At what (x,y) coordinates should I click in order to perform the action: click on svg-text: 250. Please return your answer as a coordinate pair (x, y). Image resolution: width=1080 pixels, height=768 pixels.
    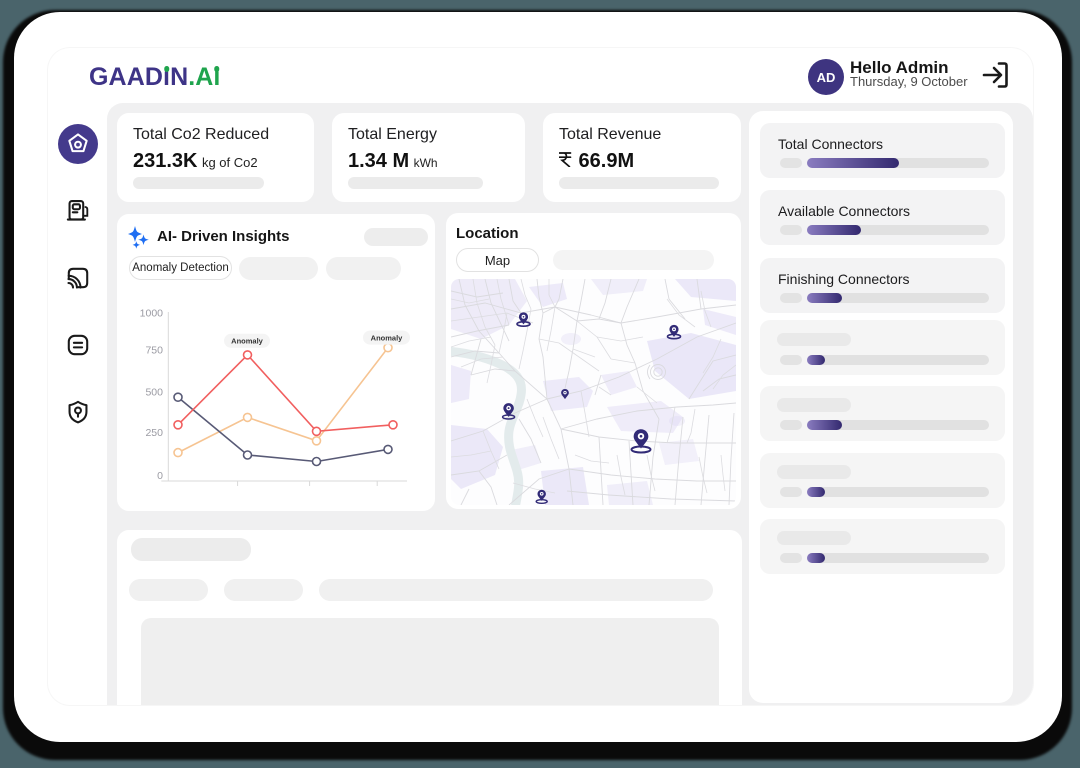
    Looking at the image, I should click on (154, 433).